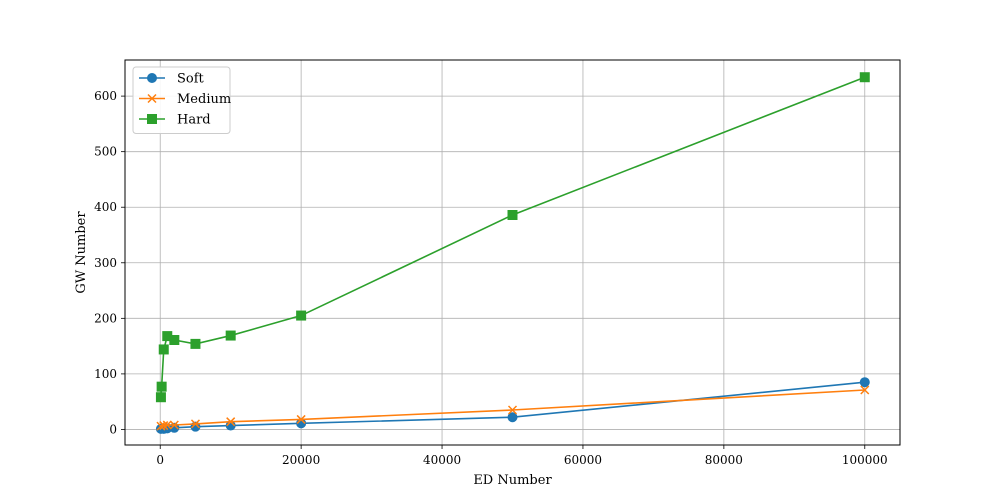  Describe the element at coordinates (175, 120) in the screenshot. I see `legend-item-hard: Hard` at that location.